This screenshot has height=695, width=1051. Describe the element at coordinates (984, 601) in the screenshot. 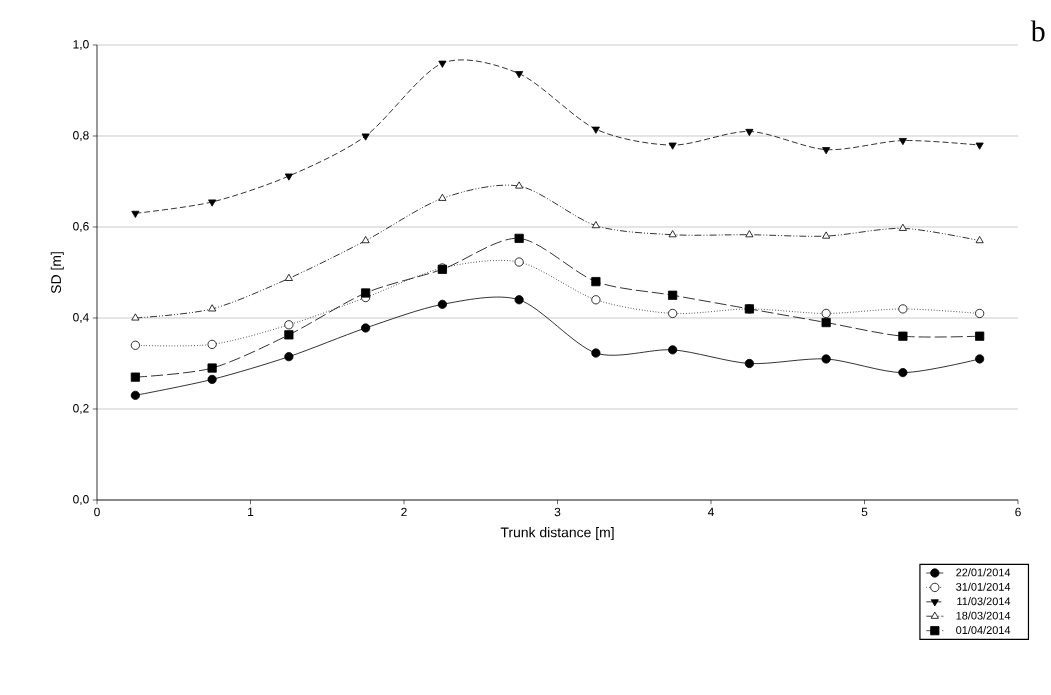

I see `legend-label: 11/03/2014` at that location.